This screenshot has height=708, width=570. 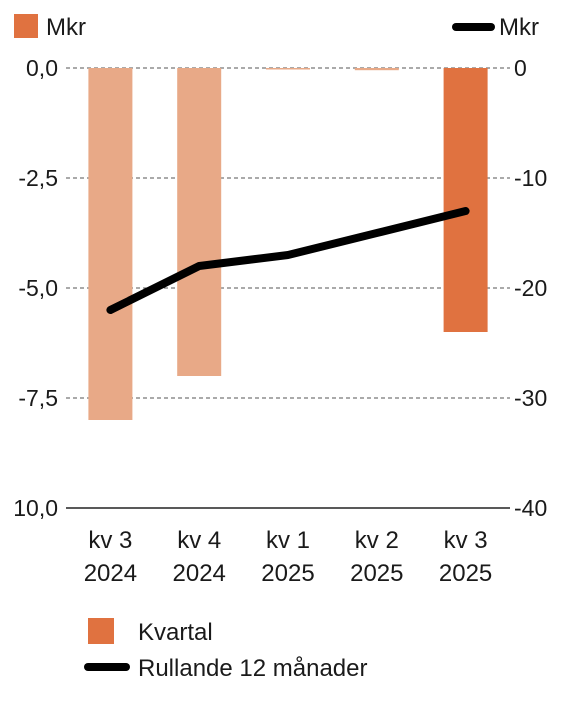 What do you see at coordinates (253, 668) in the screenshot?
I see `legend-line-label: Rullande 12 månader` at bounding box center [253, 668].